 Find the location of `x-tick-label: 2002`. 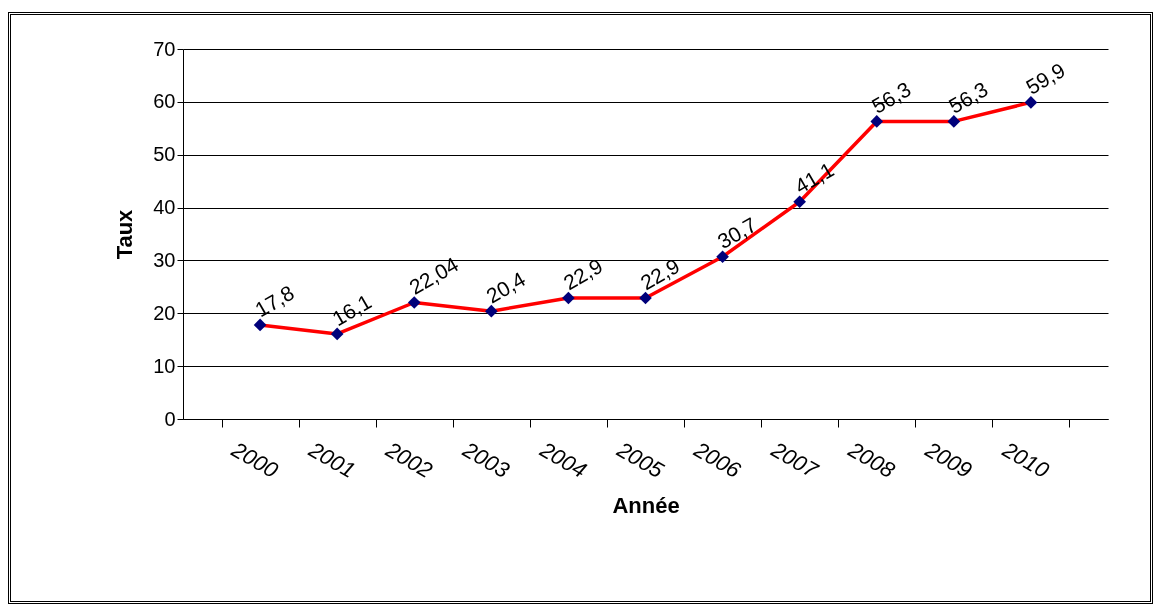

x-tick-label: 2002 is located at coordinates (408, 460).